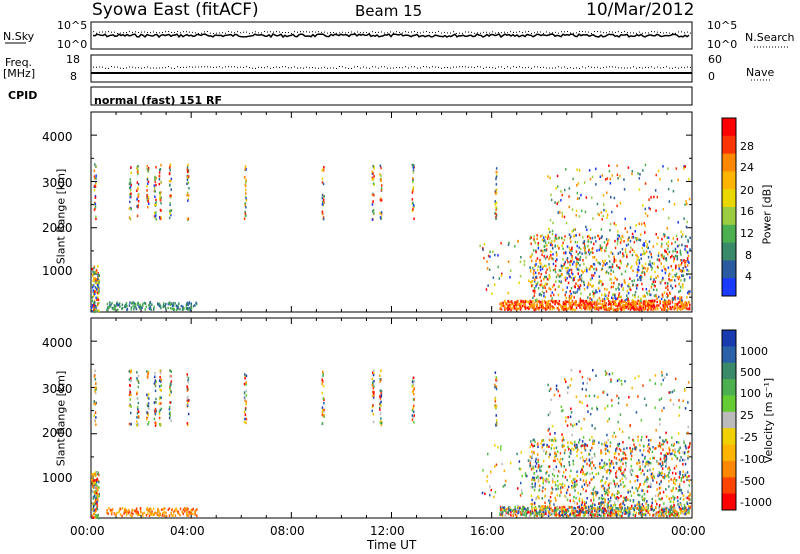 The height and width of the screenshot is (554, 800). Describe the element at coordinates (729, 453) in the screenshot. I see `velocity-cbar-swatch` at that location.